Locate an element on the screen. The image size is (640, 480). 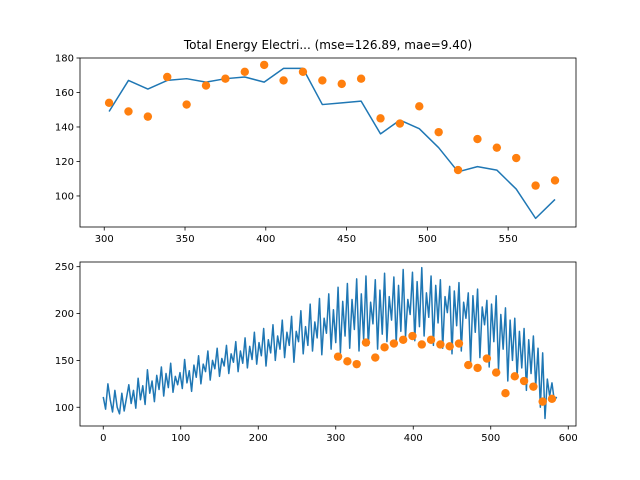
top-x-tick-label: 300 is located at coordinates (104, 239).